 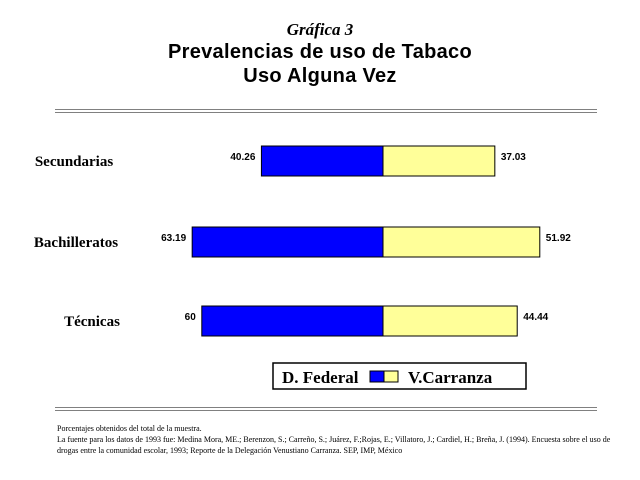 What do you see at coordinates (535, 317) in the screenshot?
I see `value-label-v-carranza: 44.44` at bounding box center [535, 317].